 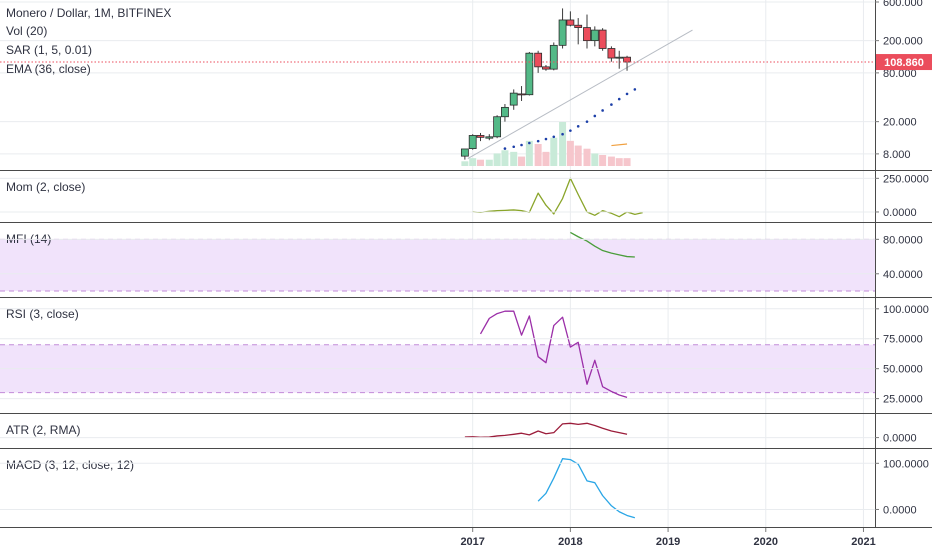 I want to click on atr-label: ATR (2, RMA), so click(x=43, y=430).